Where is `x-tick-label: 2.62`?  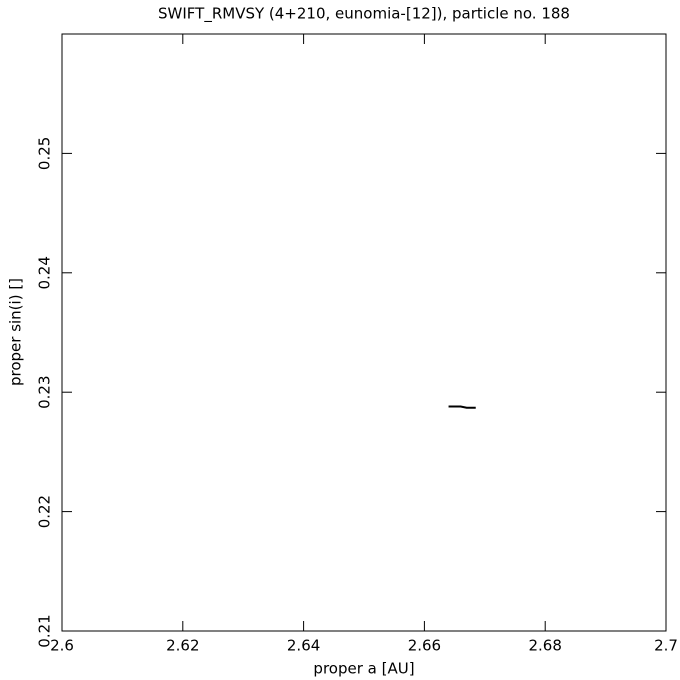
x-tick-label: 2.62 is located at coordinates (182, 646).